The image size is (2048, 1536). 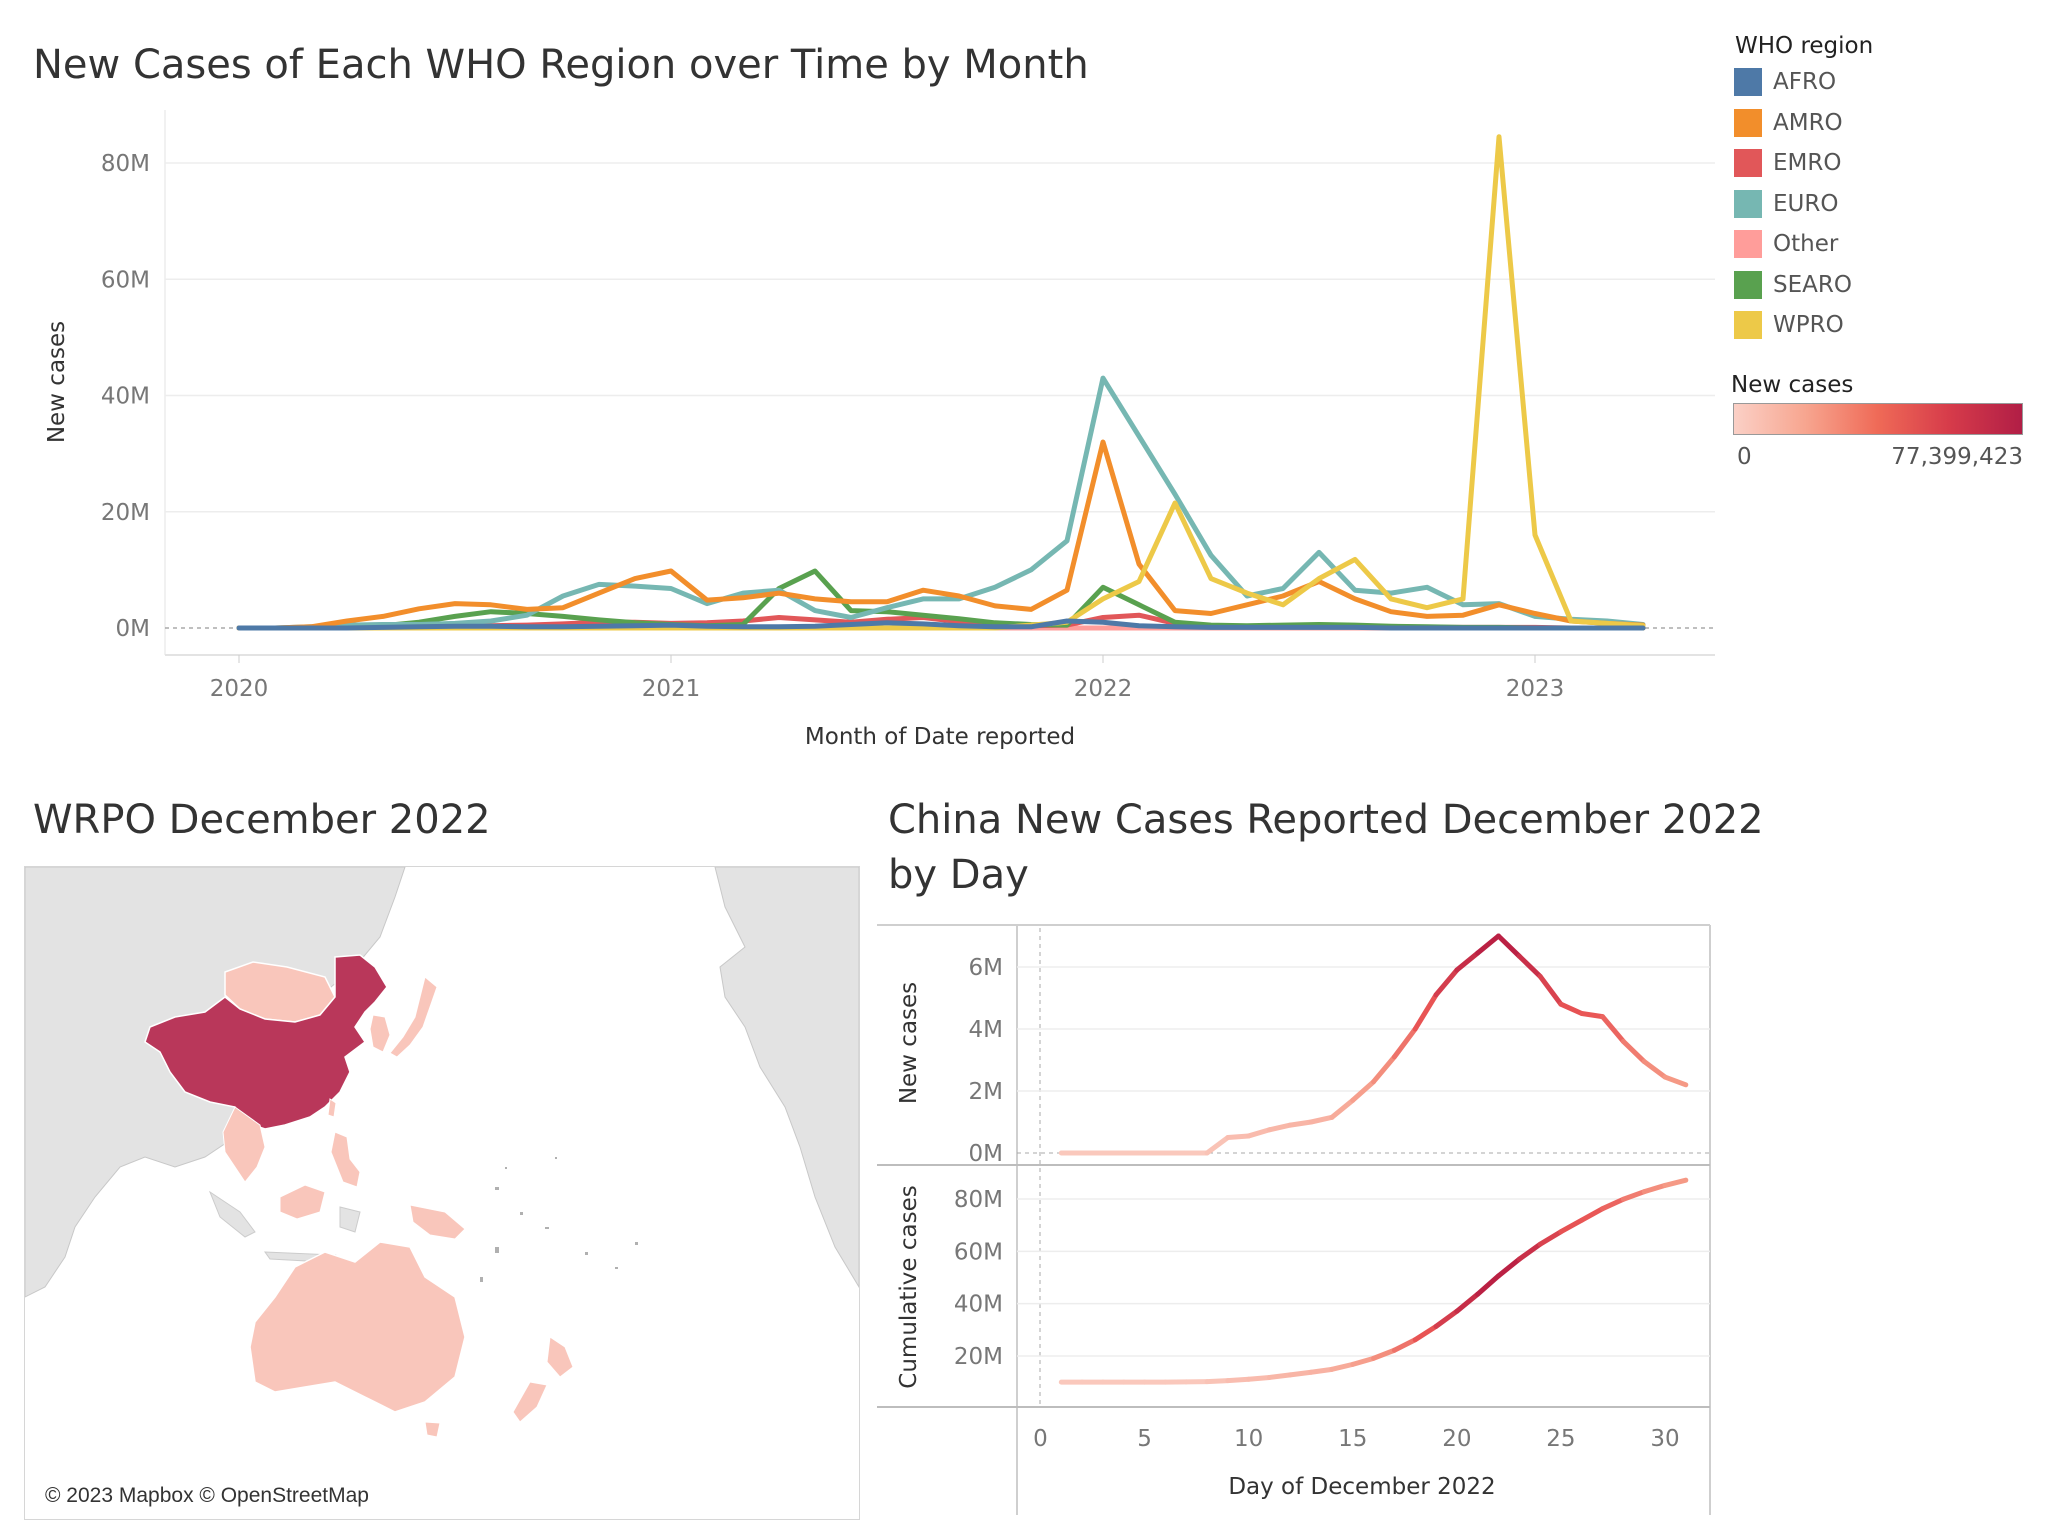 What do you see at coordinates (909, 1043) in the screenshot?
I see `y-axis-label-new-cases: New cases` at bounding box center [909, 1043].